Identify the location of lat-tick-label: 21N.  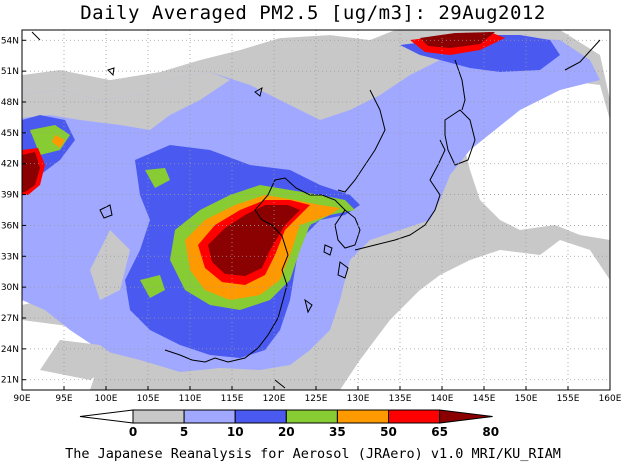
(10, 381).